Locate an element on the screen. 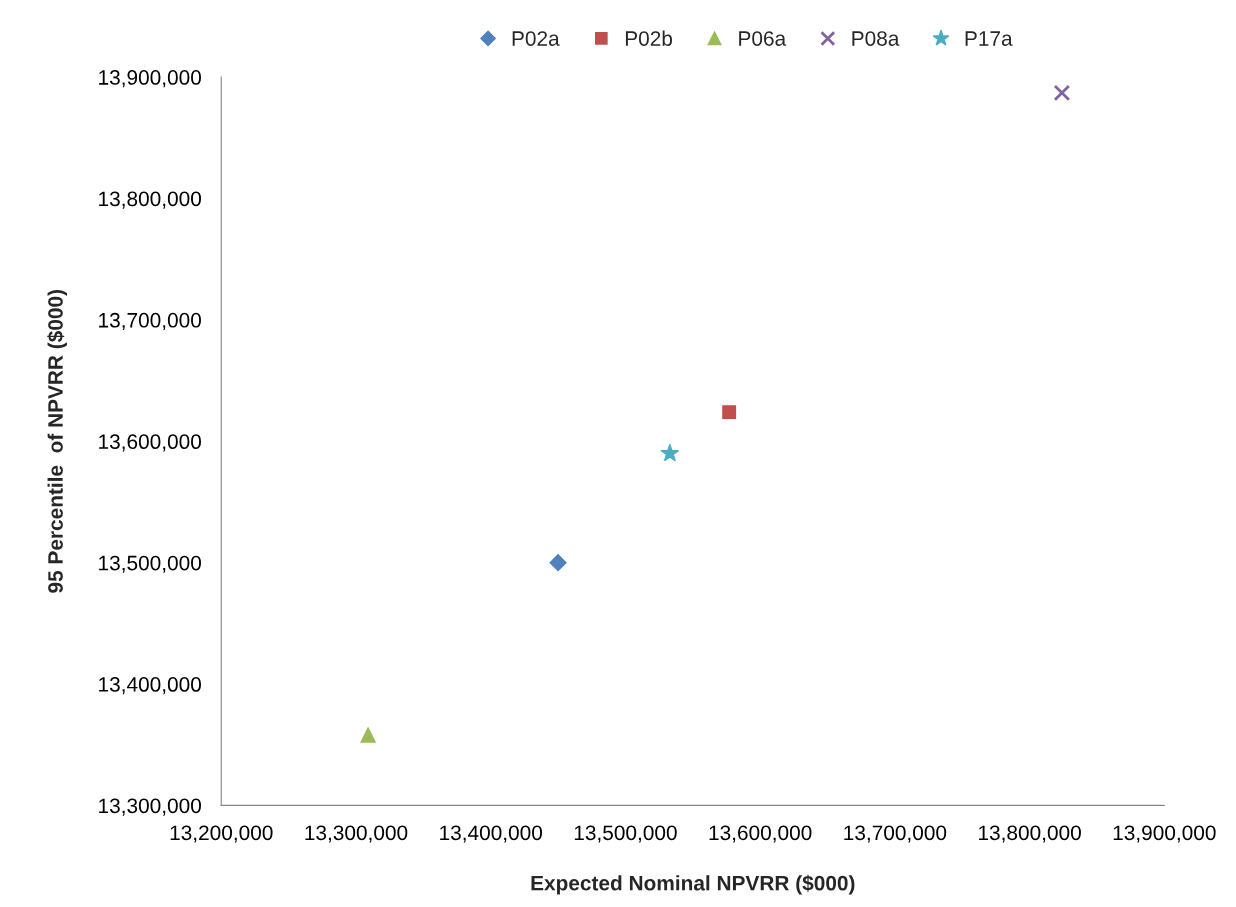 The width and height of the screenshot is (1236, 907). x-axis-title: Expected Nominal NPVRR ($000) is located at coordinates (693, 884).